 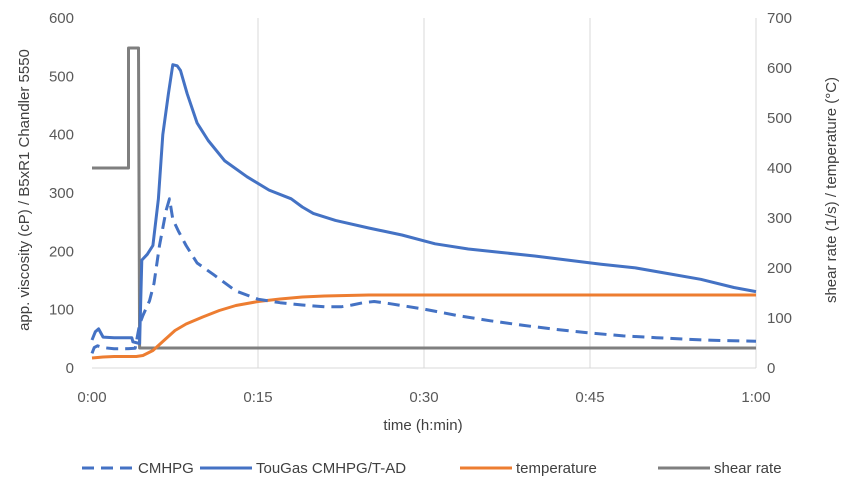 I want to click on y-right-tick-label: 100, so click(x=779, y=318).